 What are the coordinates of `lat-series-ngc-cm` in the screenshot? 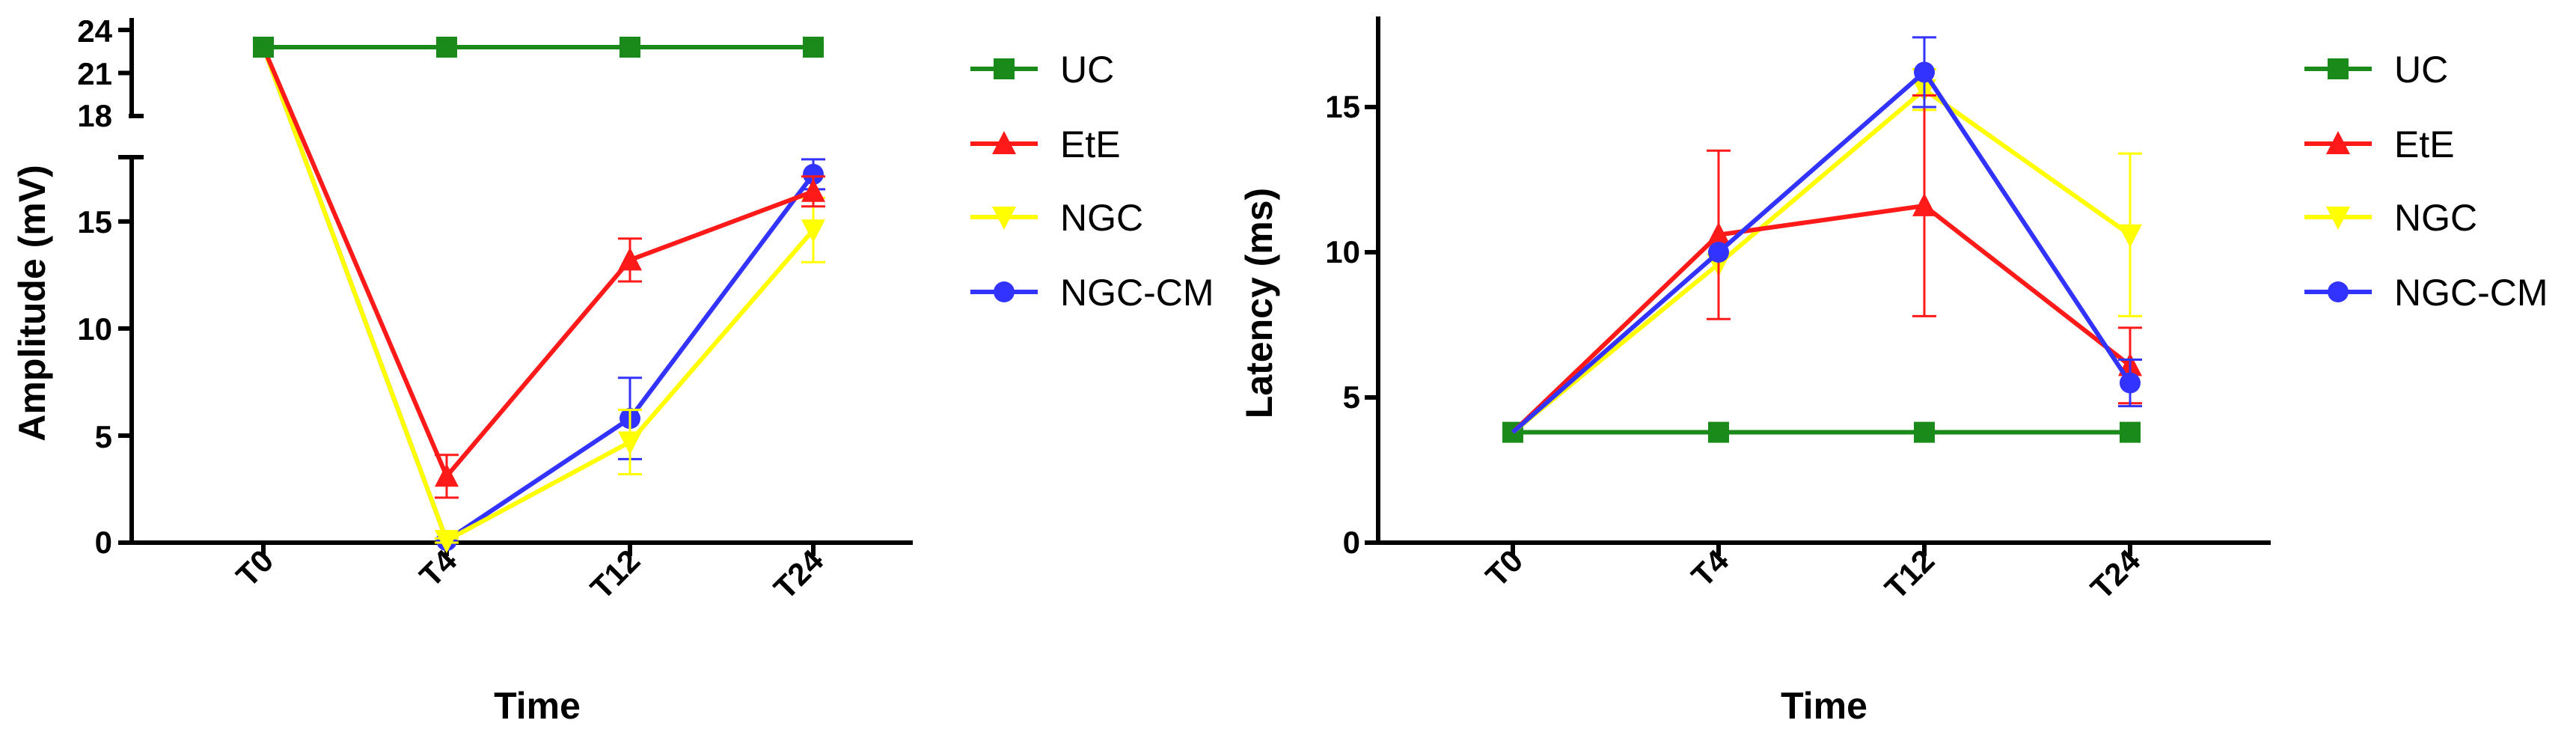 It's located at (1826, 235).